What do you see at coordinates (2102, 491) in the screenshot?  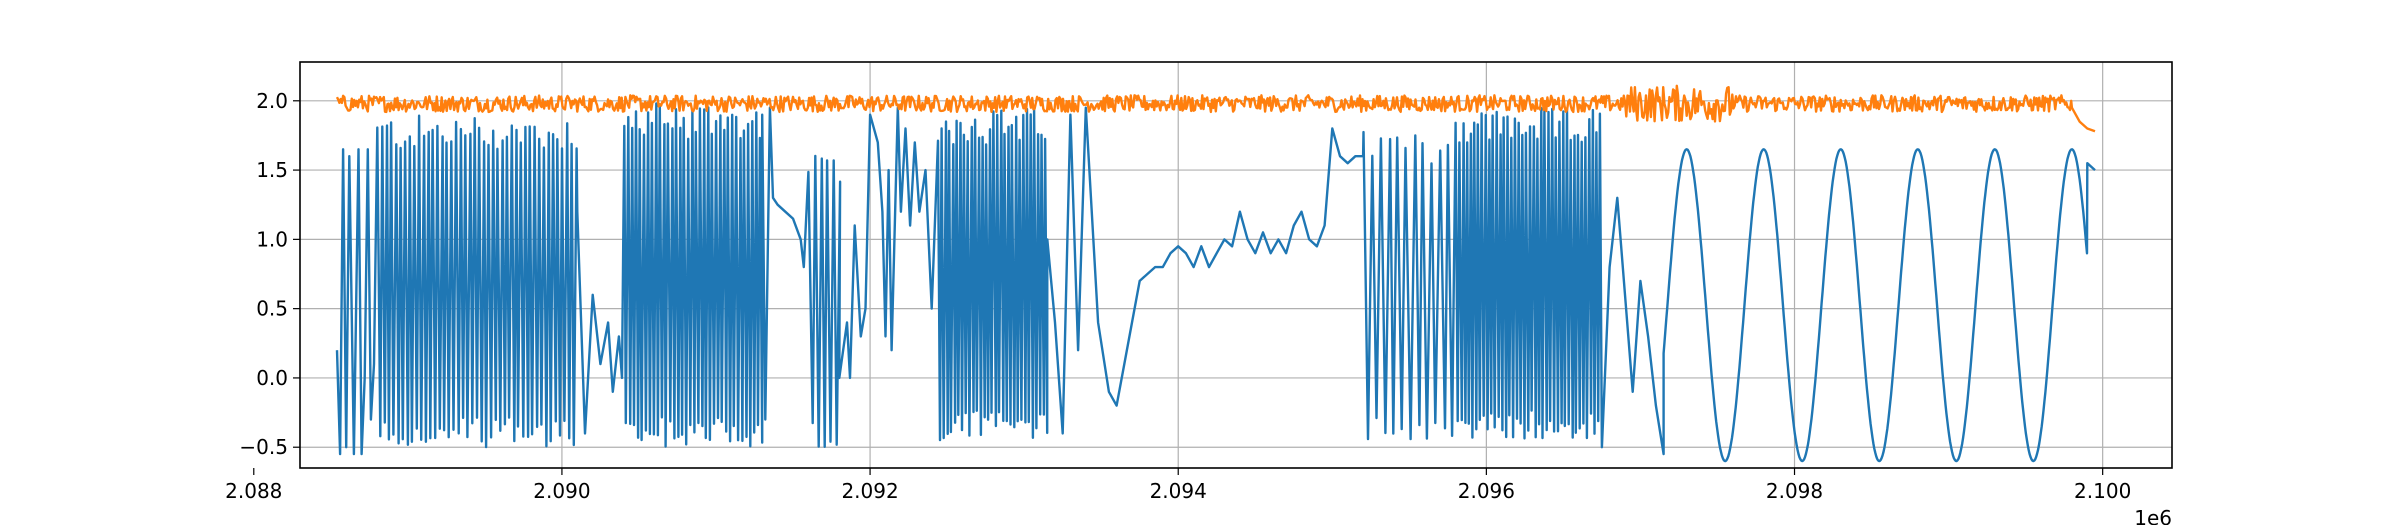 I see `x-tick-label: 2.100` at bounding box center [2102, 491].